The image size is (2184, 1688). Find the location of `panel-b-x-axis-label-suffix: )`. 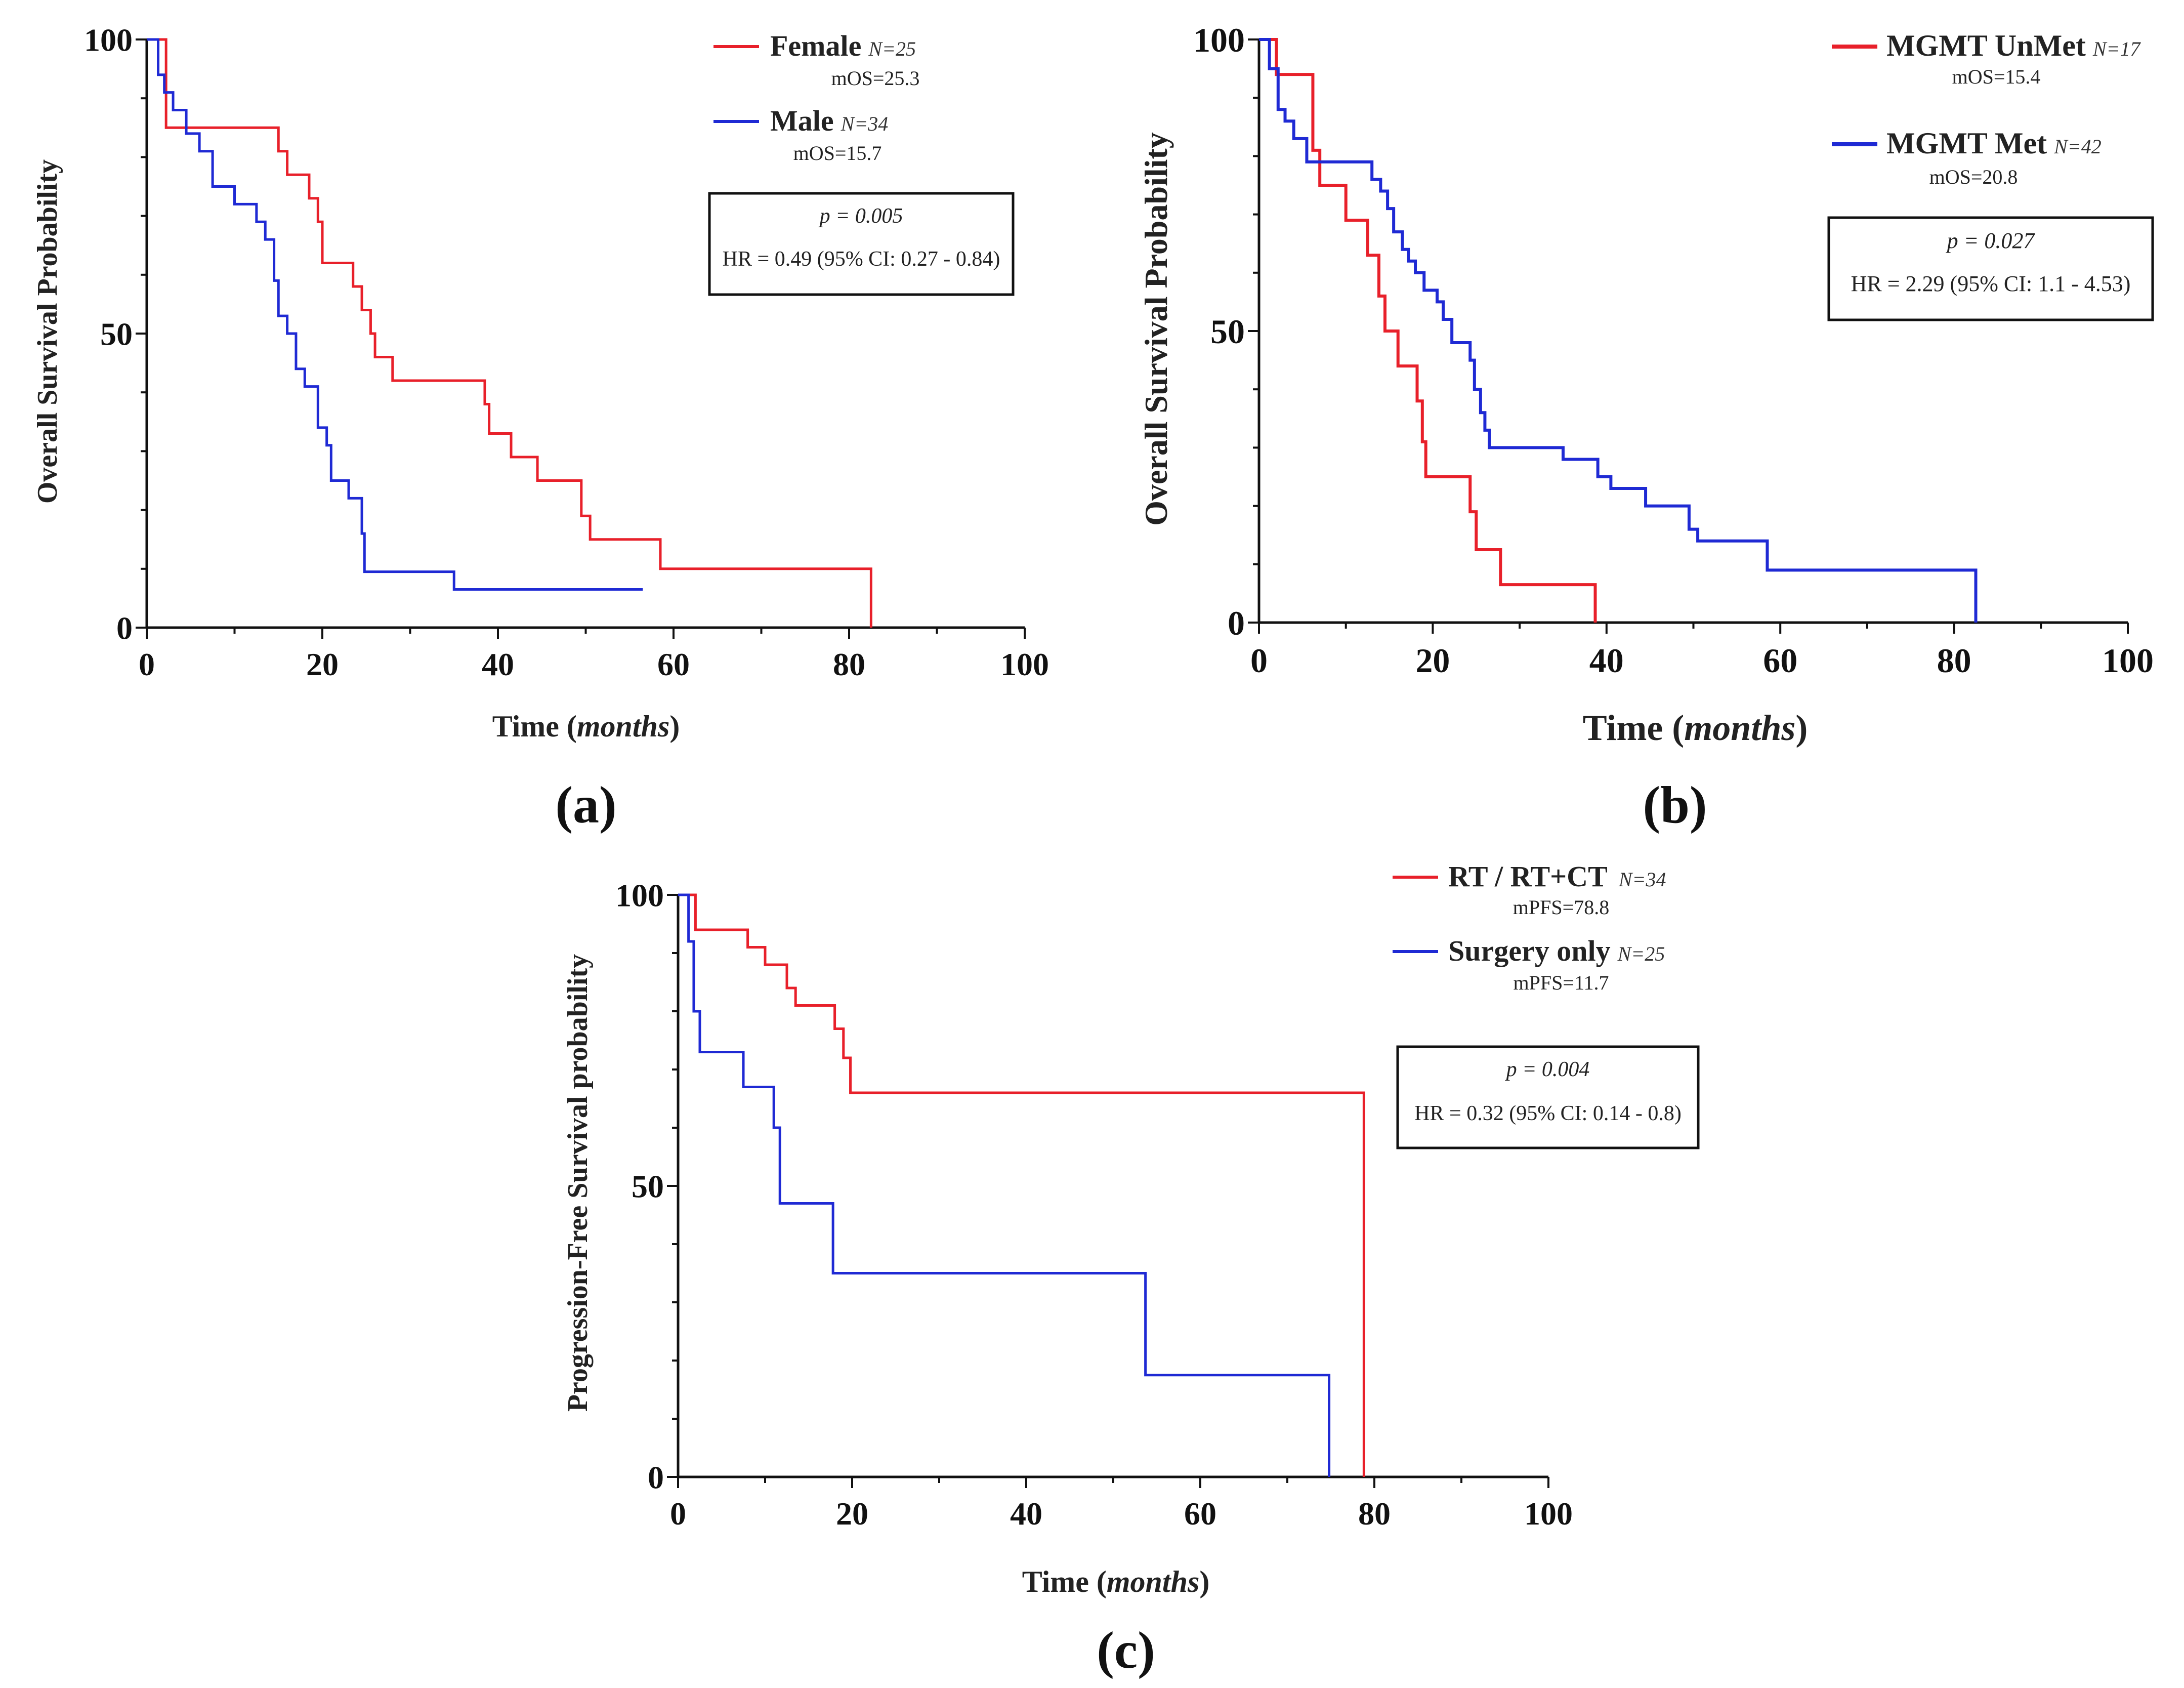

panel-b-x-axis-label-suffix: ) is located at coordinates (1801, 728).